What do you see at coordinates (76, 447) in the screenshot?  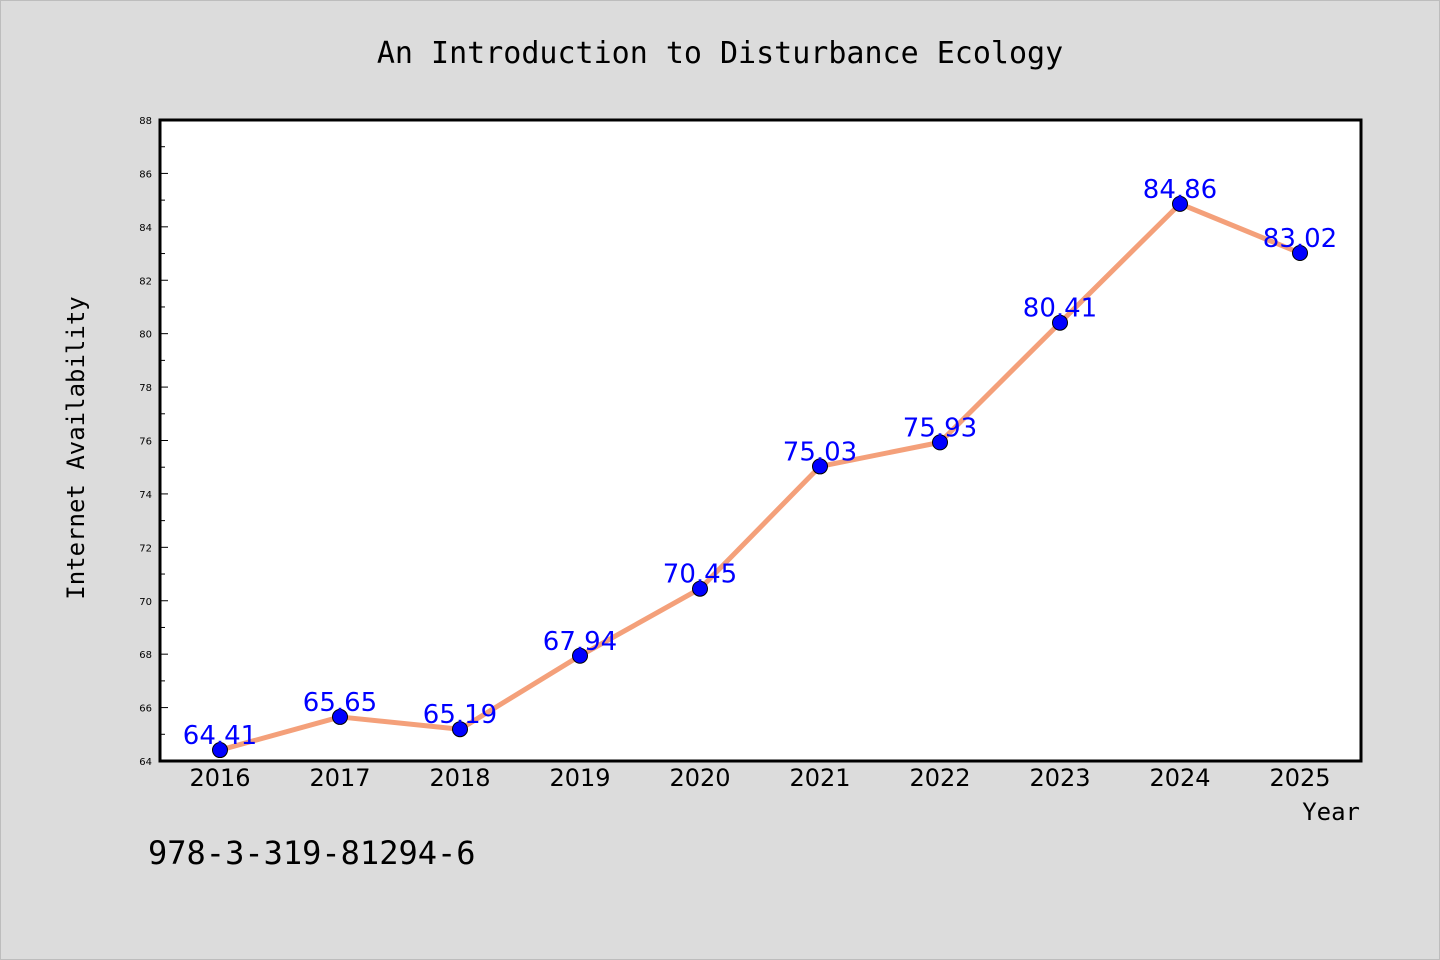 I see `y-axis-label: Internet Availability` at bounding box center [76, 447].